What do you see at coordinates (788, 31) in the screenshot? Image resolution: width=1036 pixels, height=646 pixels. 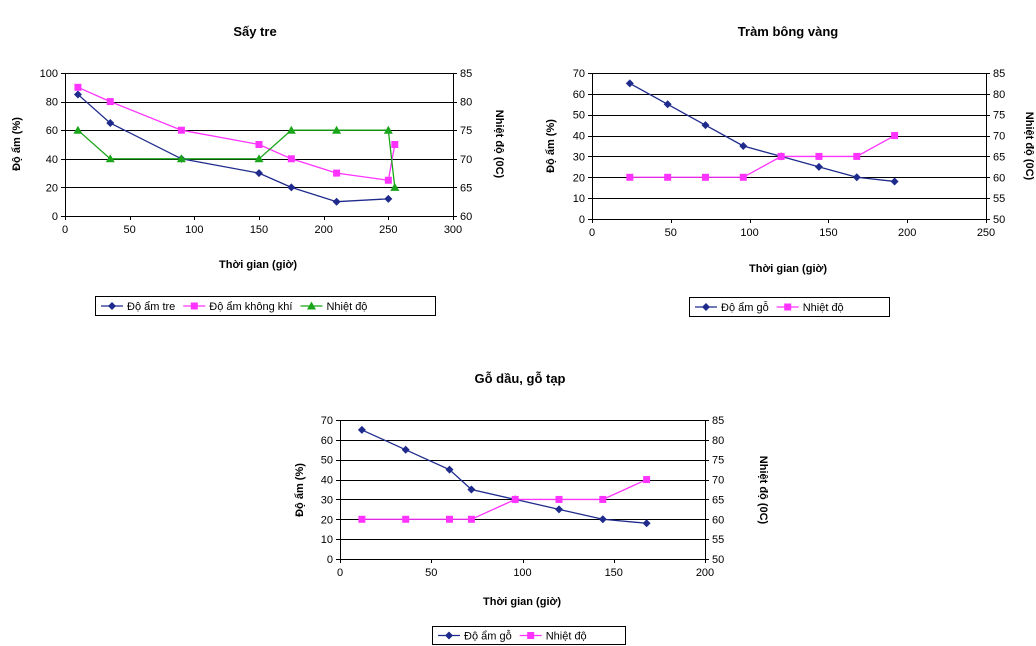 I see `chart-title: Tràm bông vàng` at bounding box center [788, 31].